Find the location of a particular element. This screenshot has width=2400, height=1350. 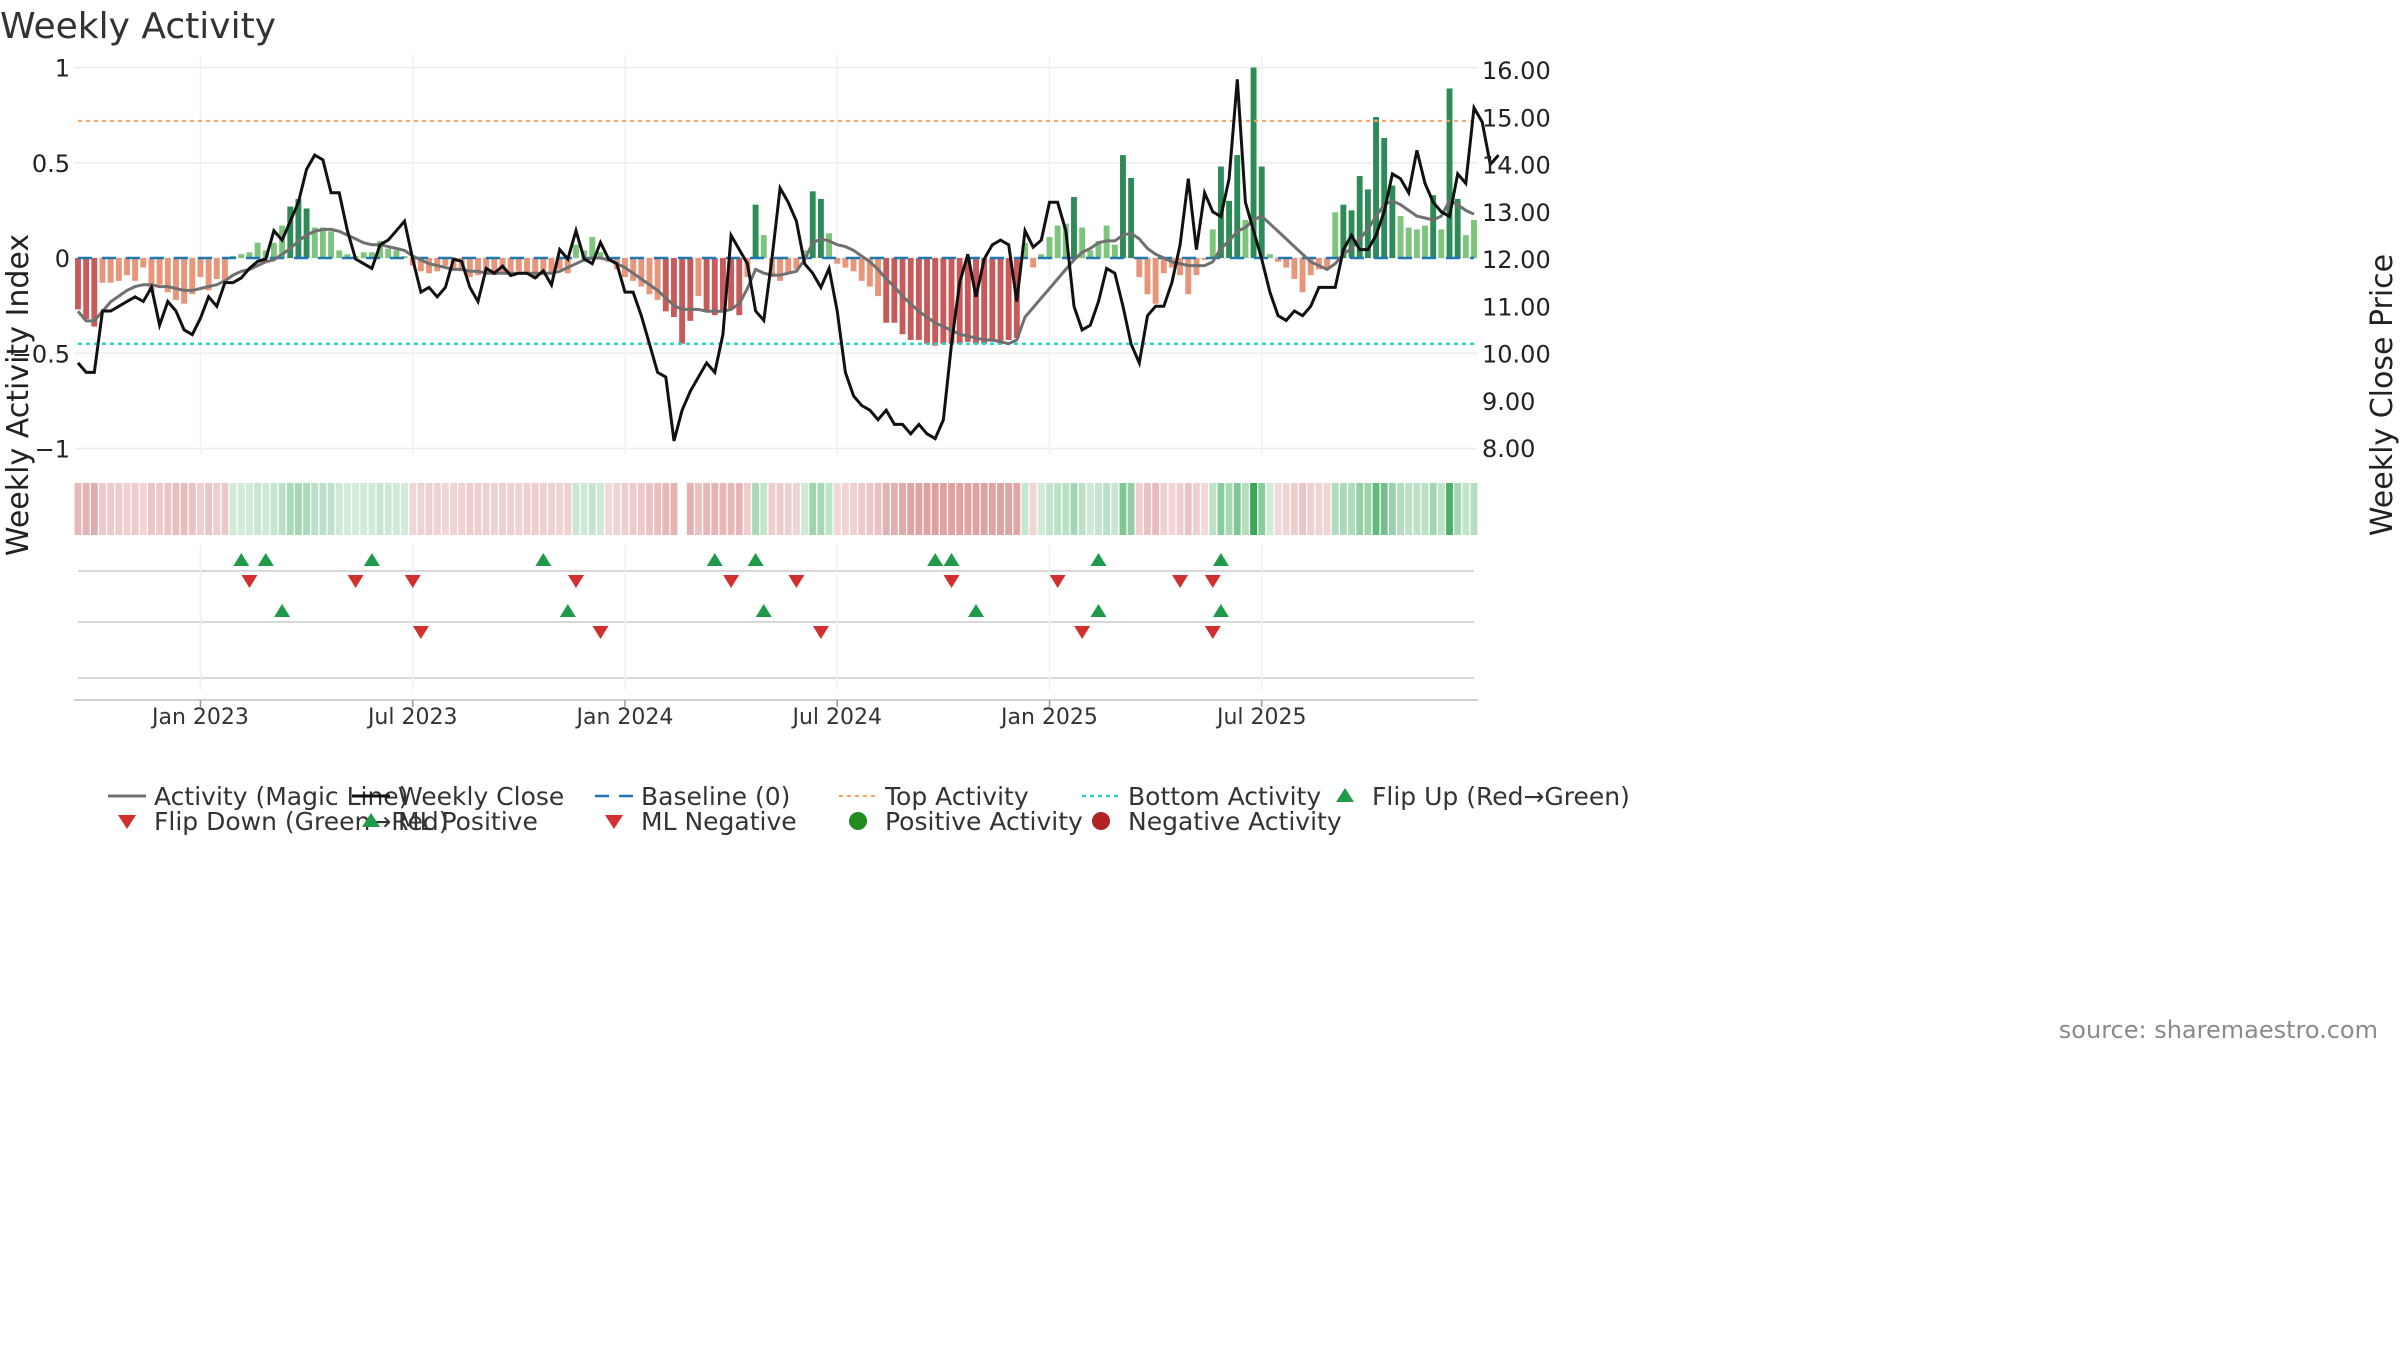

left-tick-label: −0.5 is located at coordinates (41, 354).